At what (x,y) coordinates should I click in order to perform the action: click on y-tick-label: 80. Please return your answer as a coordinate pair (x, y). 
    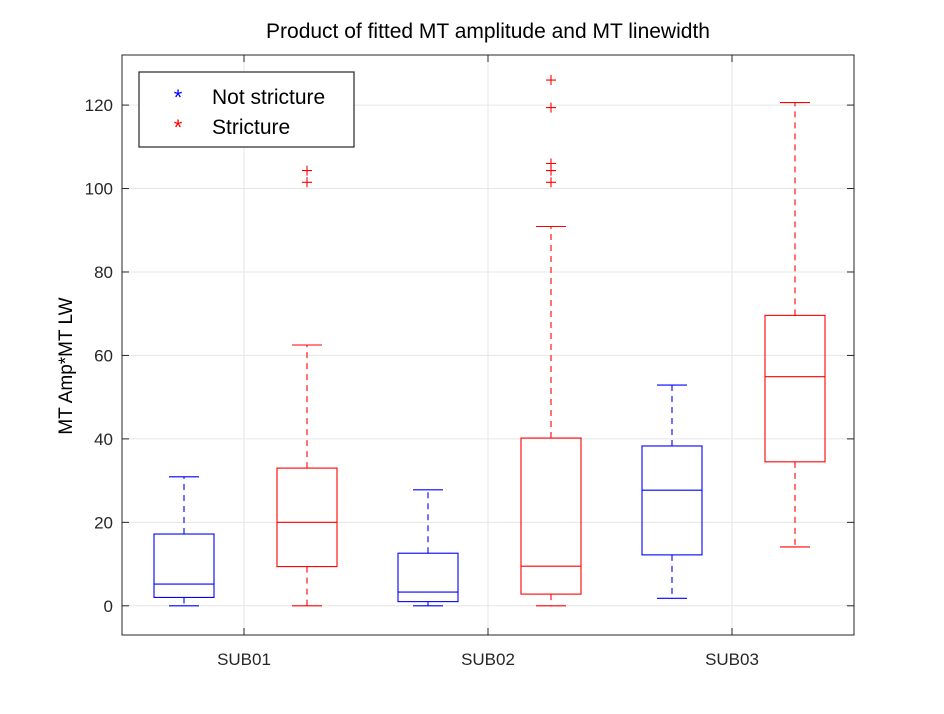
    Looking at the image, I should click on (103, 272).